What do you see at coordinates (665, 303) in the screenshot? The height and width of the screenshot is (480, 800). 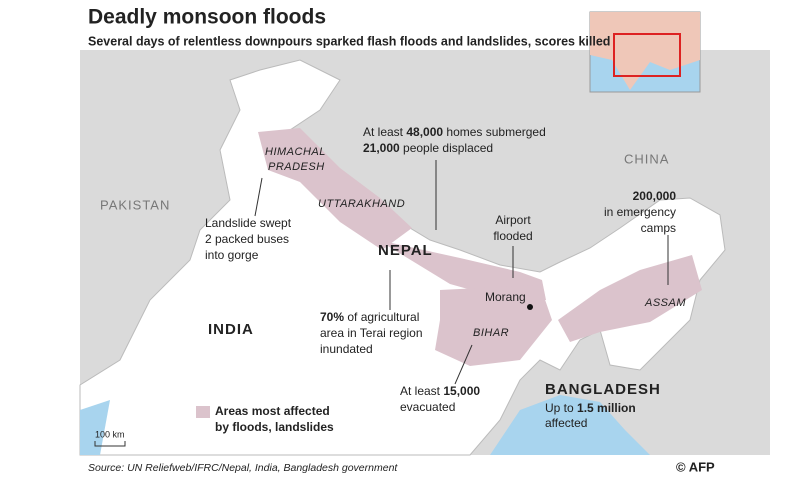 I see `region-label: ASSAM` at bounding box center [665, 303].